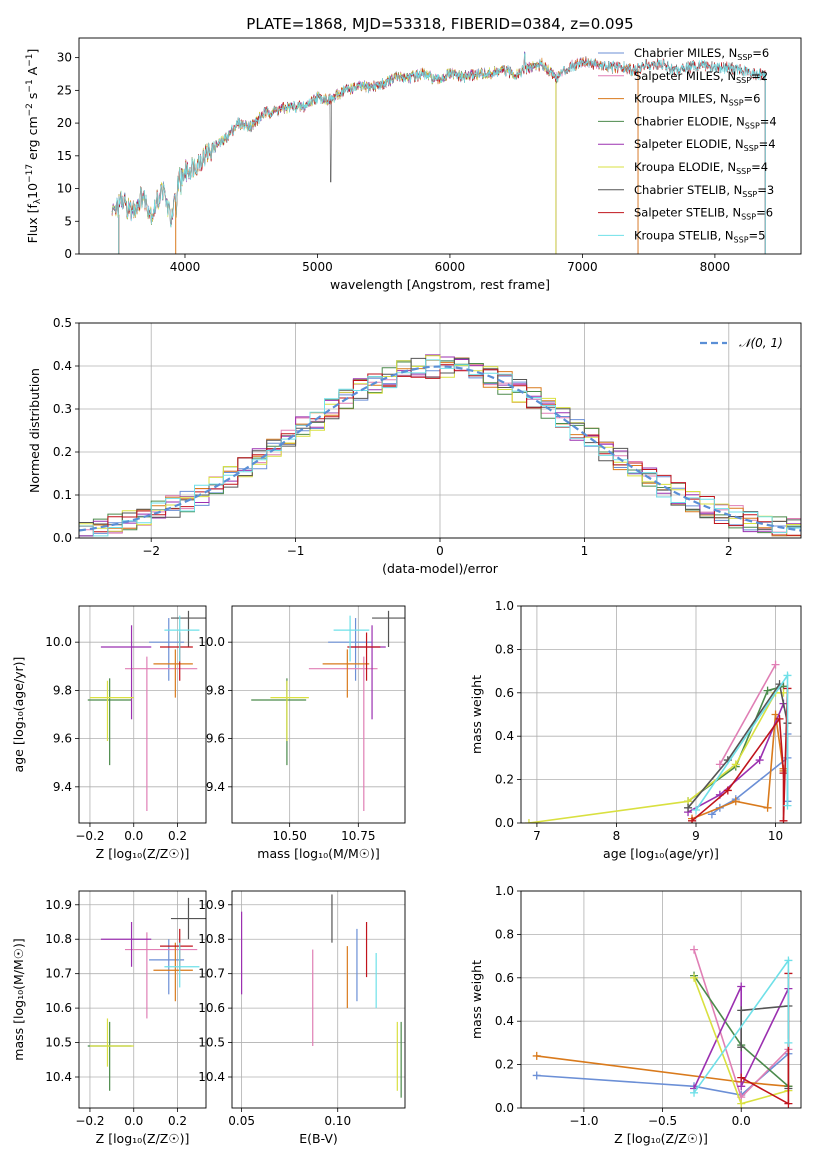  Describe the element at coordinates (68, 221) in the screenshot. I see `y-tick-label: 5` at that location.